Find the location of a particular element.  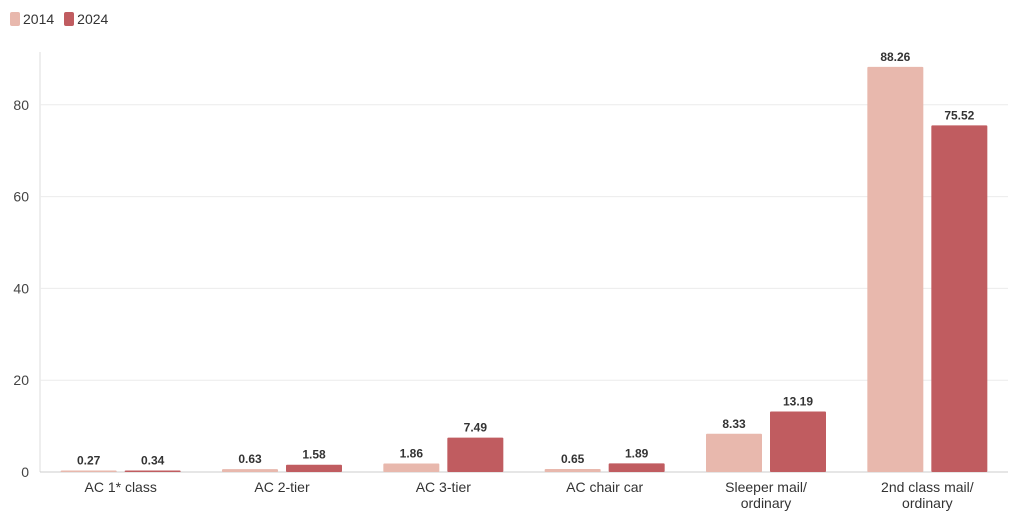

x-category-label: 2nd class mail/ is located at coordinates (927, 487).